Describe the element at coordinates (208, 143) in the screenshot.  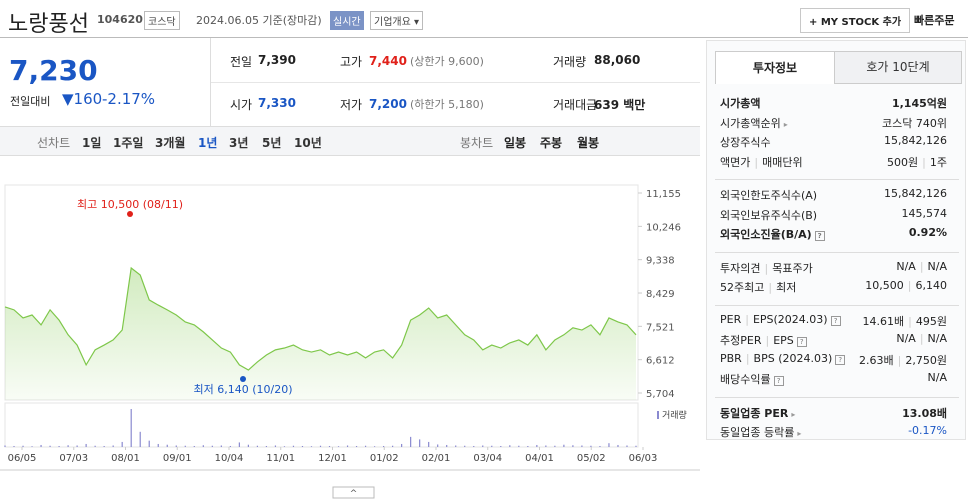
I see `period-tab: 1년` at that location.